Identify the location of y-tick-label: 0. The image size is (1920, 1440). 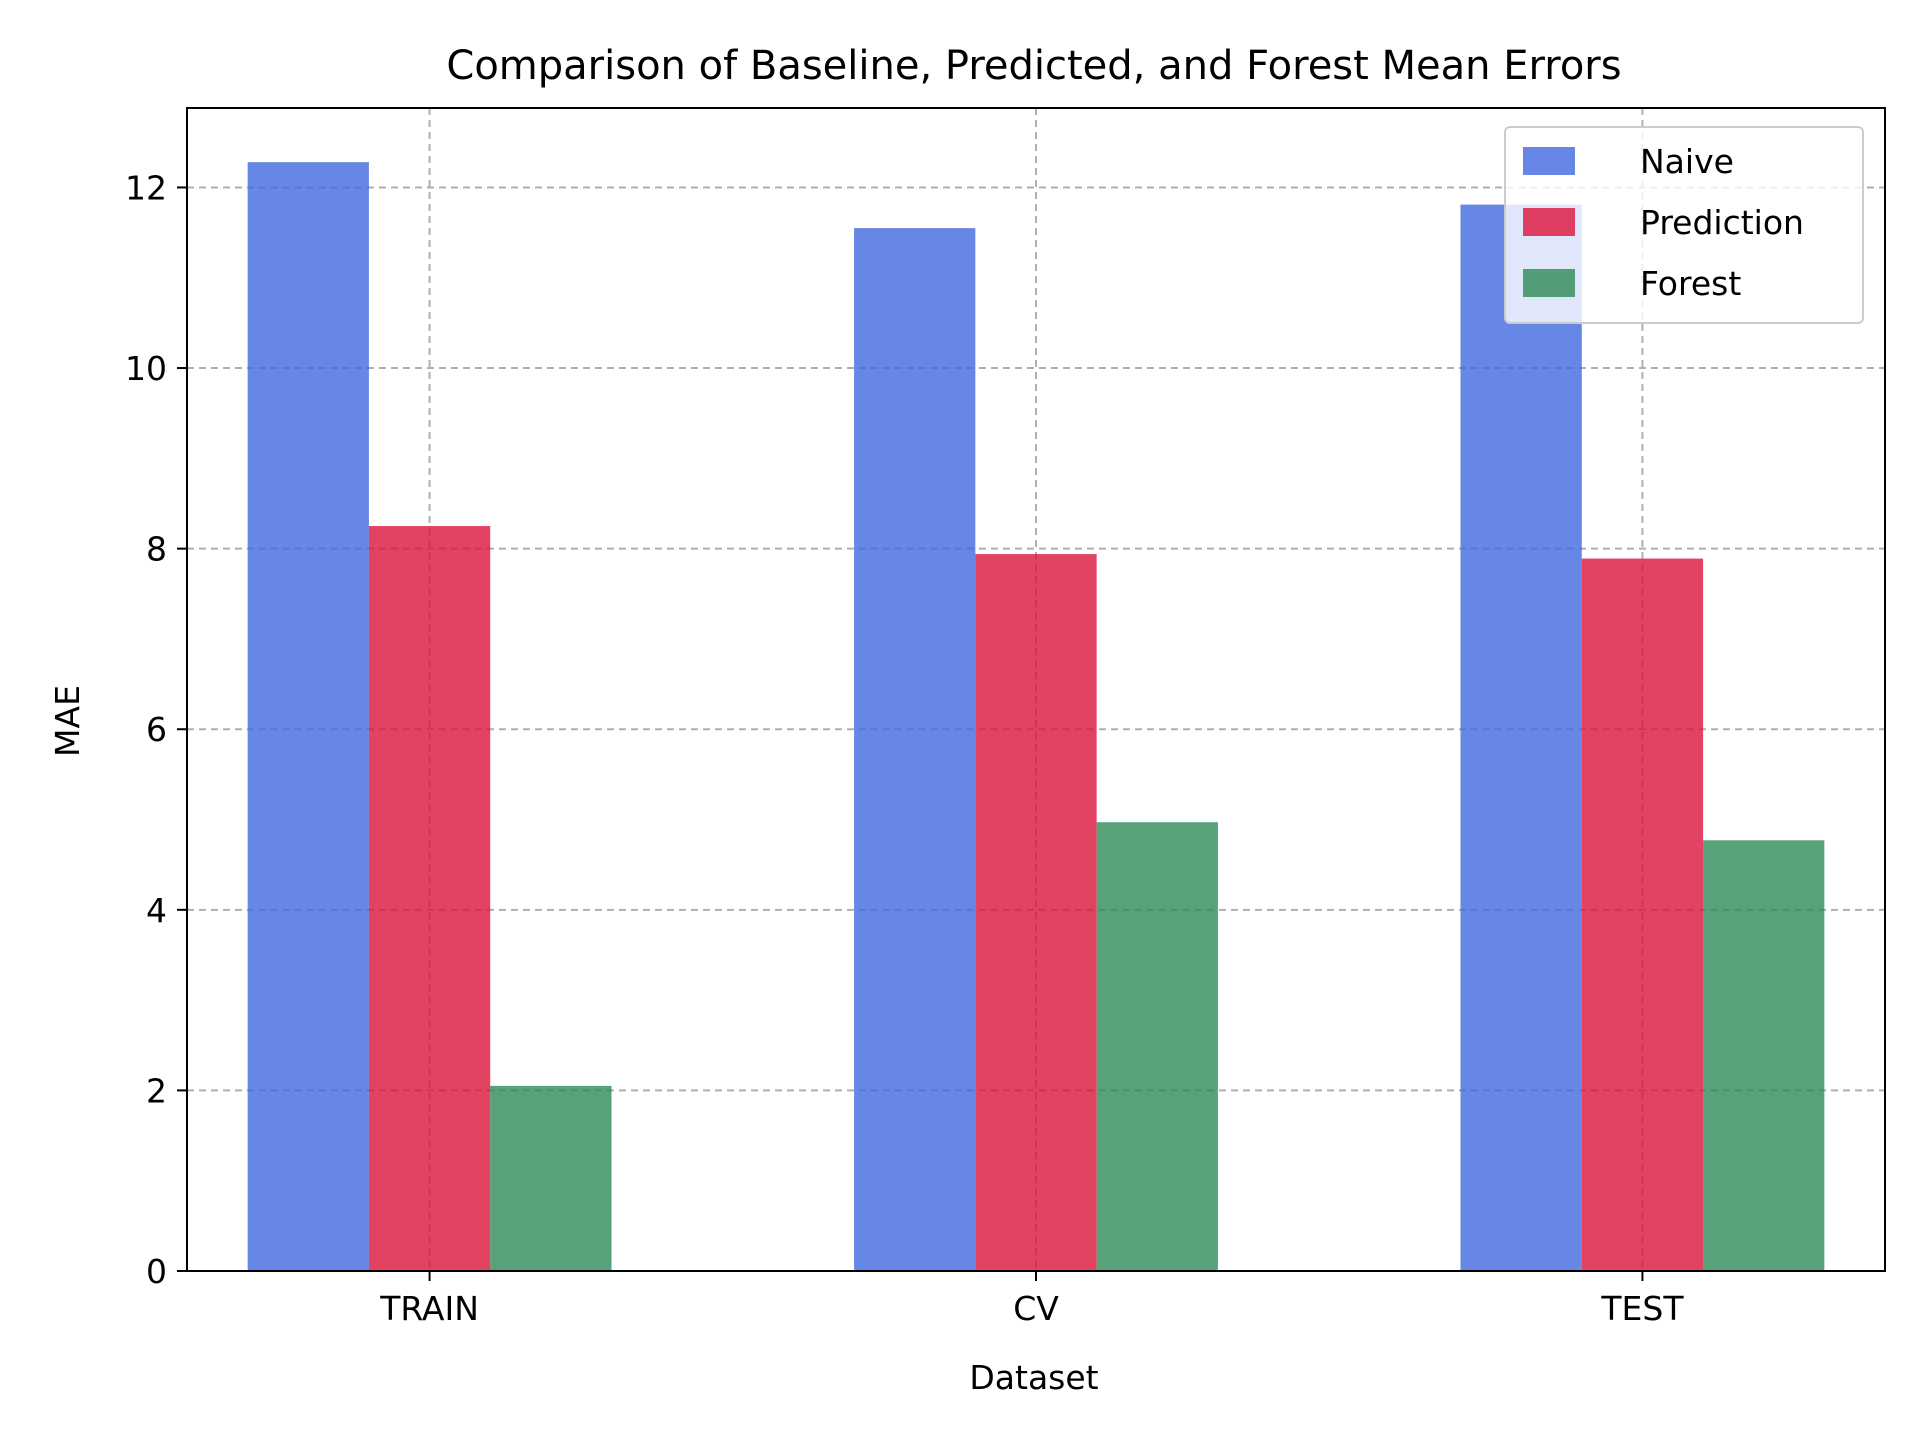
(156, 1271).